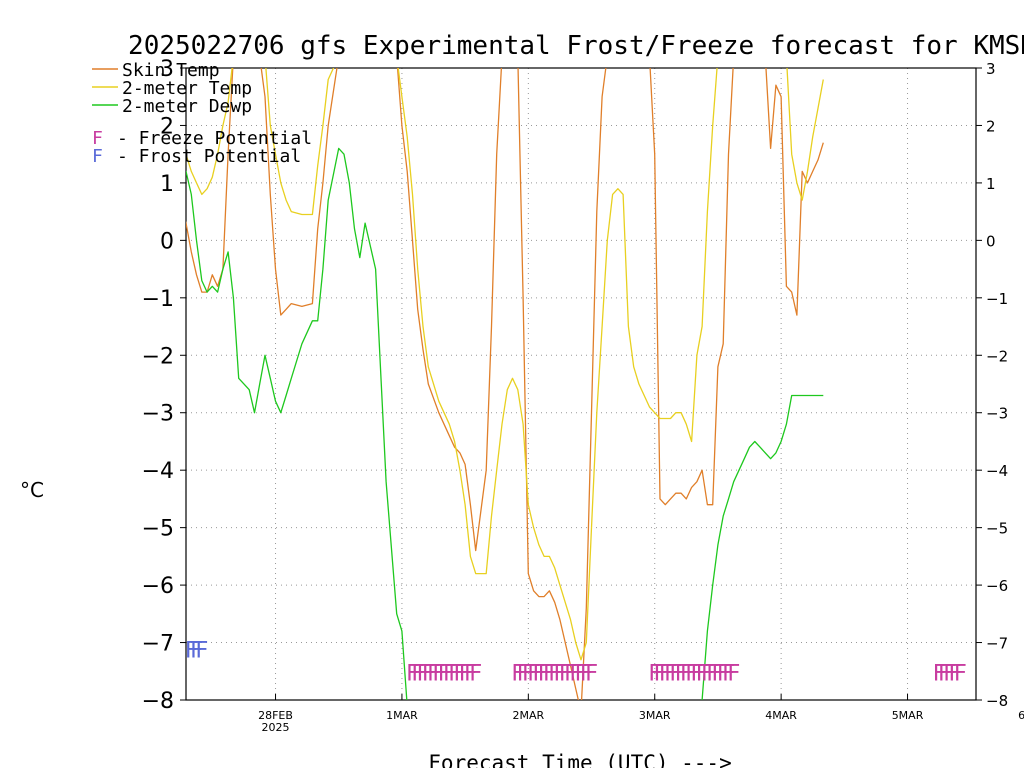 The height and width of the screenshot is (768, 1024). I want to click on marker-f-3-1: F, so click(659, 673).